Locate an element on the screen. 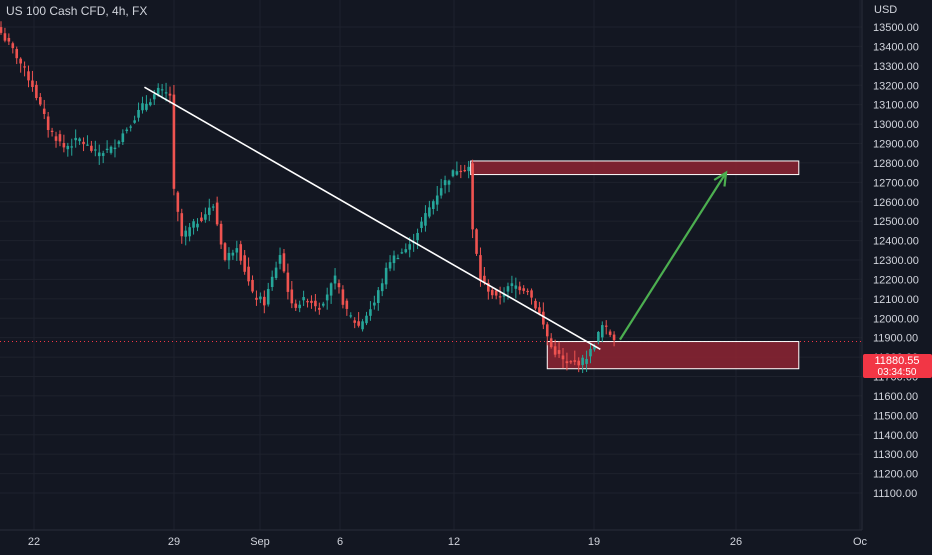 The width and height of the screenshot is (932, 555). y-tick-label: 12000.00 is located at coordinates (896, 319).